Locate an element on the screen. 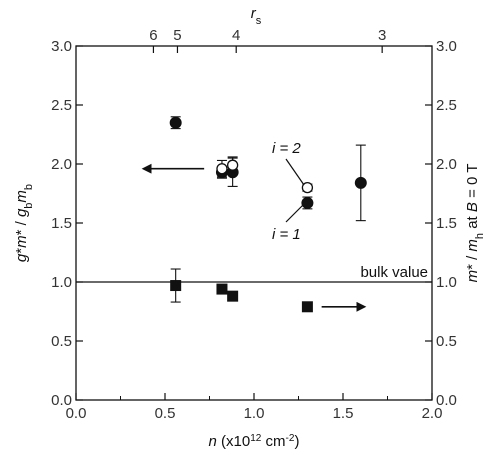 Image resolution: width=490 pixels, height=457 pixels. y-right-axis-ticks: 0.0 0.5 1.0 1.5 2.0 2.5 3.0 is located at coordinates (441, 223).